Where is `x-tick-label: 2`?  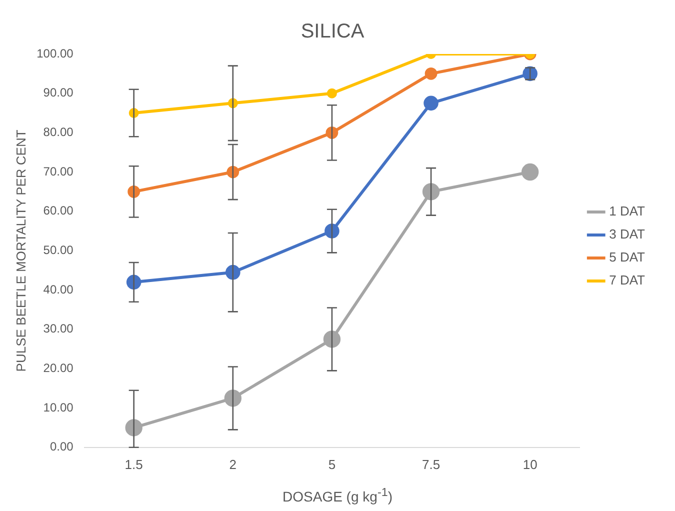
x-tick-label: 2 is located at coordinates (233, 464).